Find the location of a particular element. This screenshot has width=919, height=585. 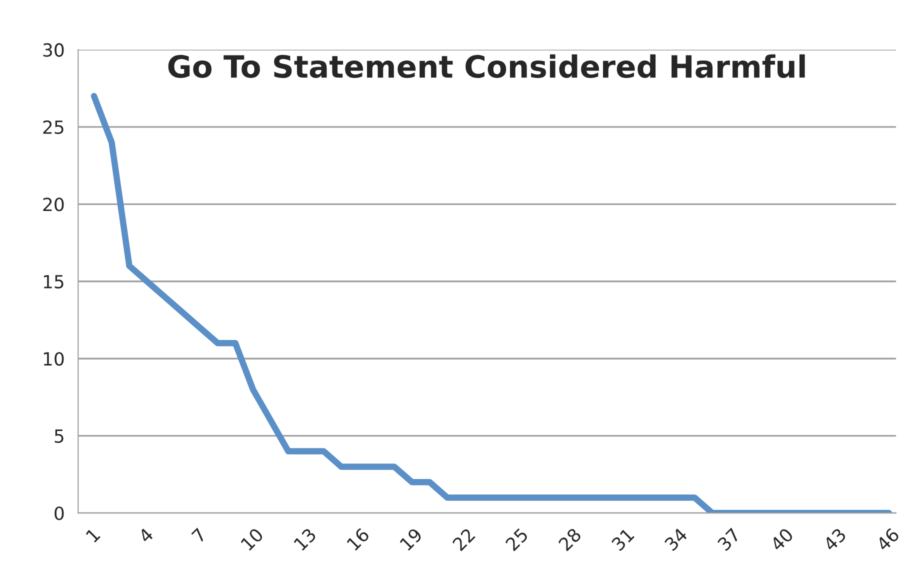

x-tick-label: 10 is located at coordinates (252, 539).